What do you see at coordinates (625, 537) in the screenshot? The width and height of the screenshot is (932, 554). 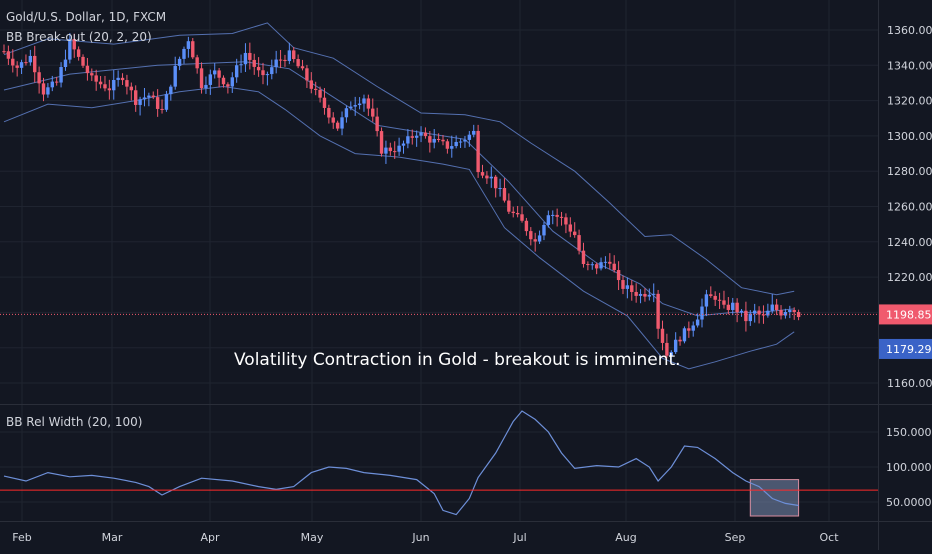 I see `date-axis-tick-label: Aug` at bounding box center [625, 537].